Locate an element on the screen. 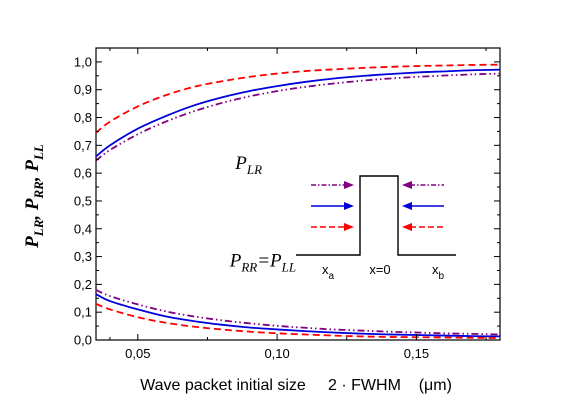 This screenshot has width=581, height=406. annotation-0: PLR is located at coordinates (248, 165).